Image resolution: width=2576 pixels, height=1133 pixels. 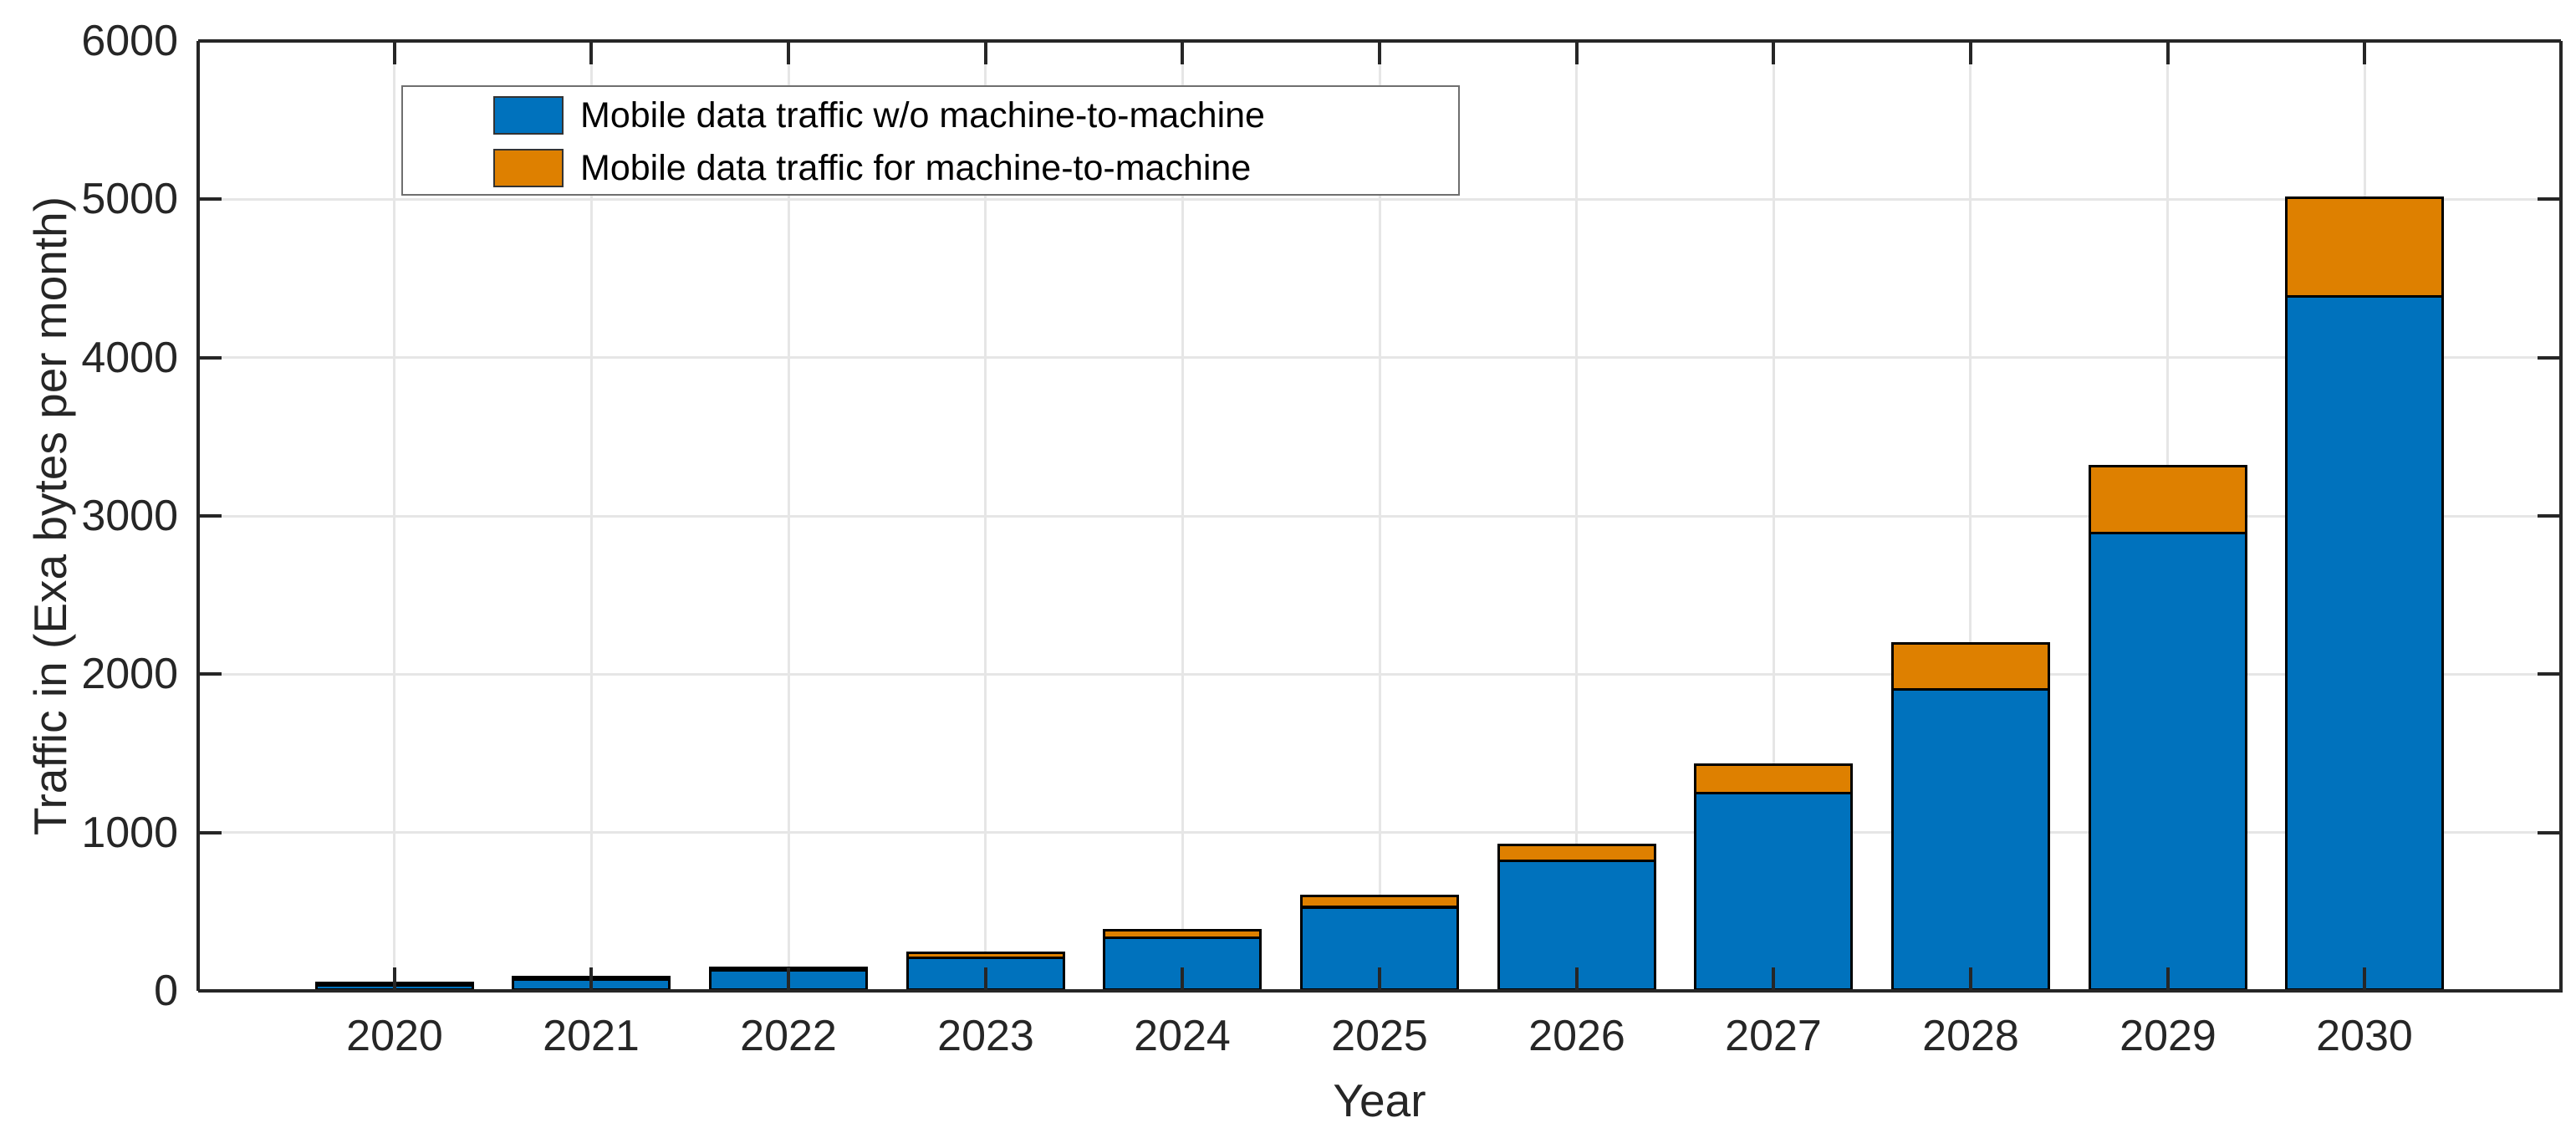 I want to click on x-tick-label-2029: 2029, so click(x=2167, y=1036).